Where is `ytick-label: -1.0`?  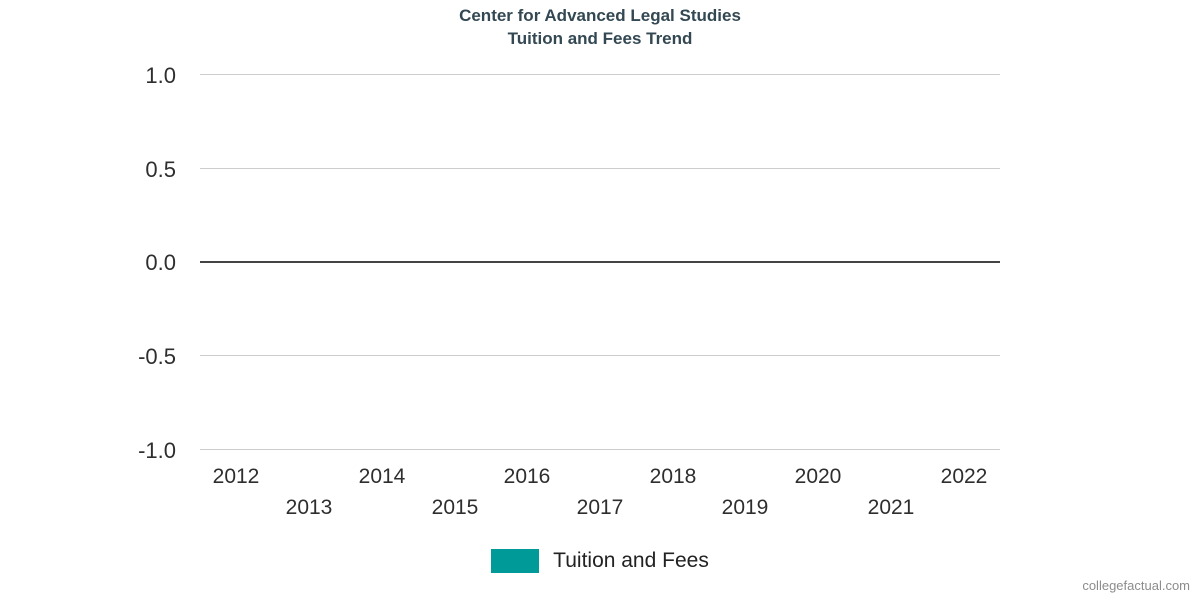
ytick-label: -1.0 is located at coordinates (157, 450).